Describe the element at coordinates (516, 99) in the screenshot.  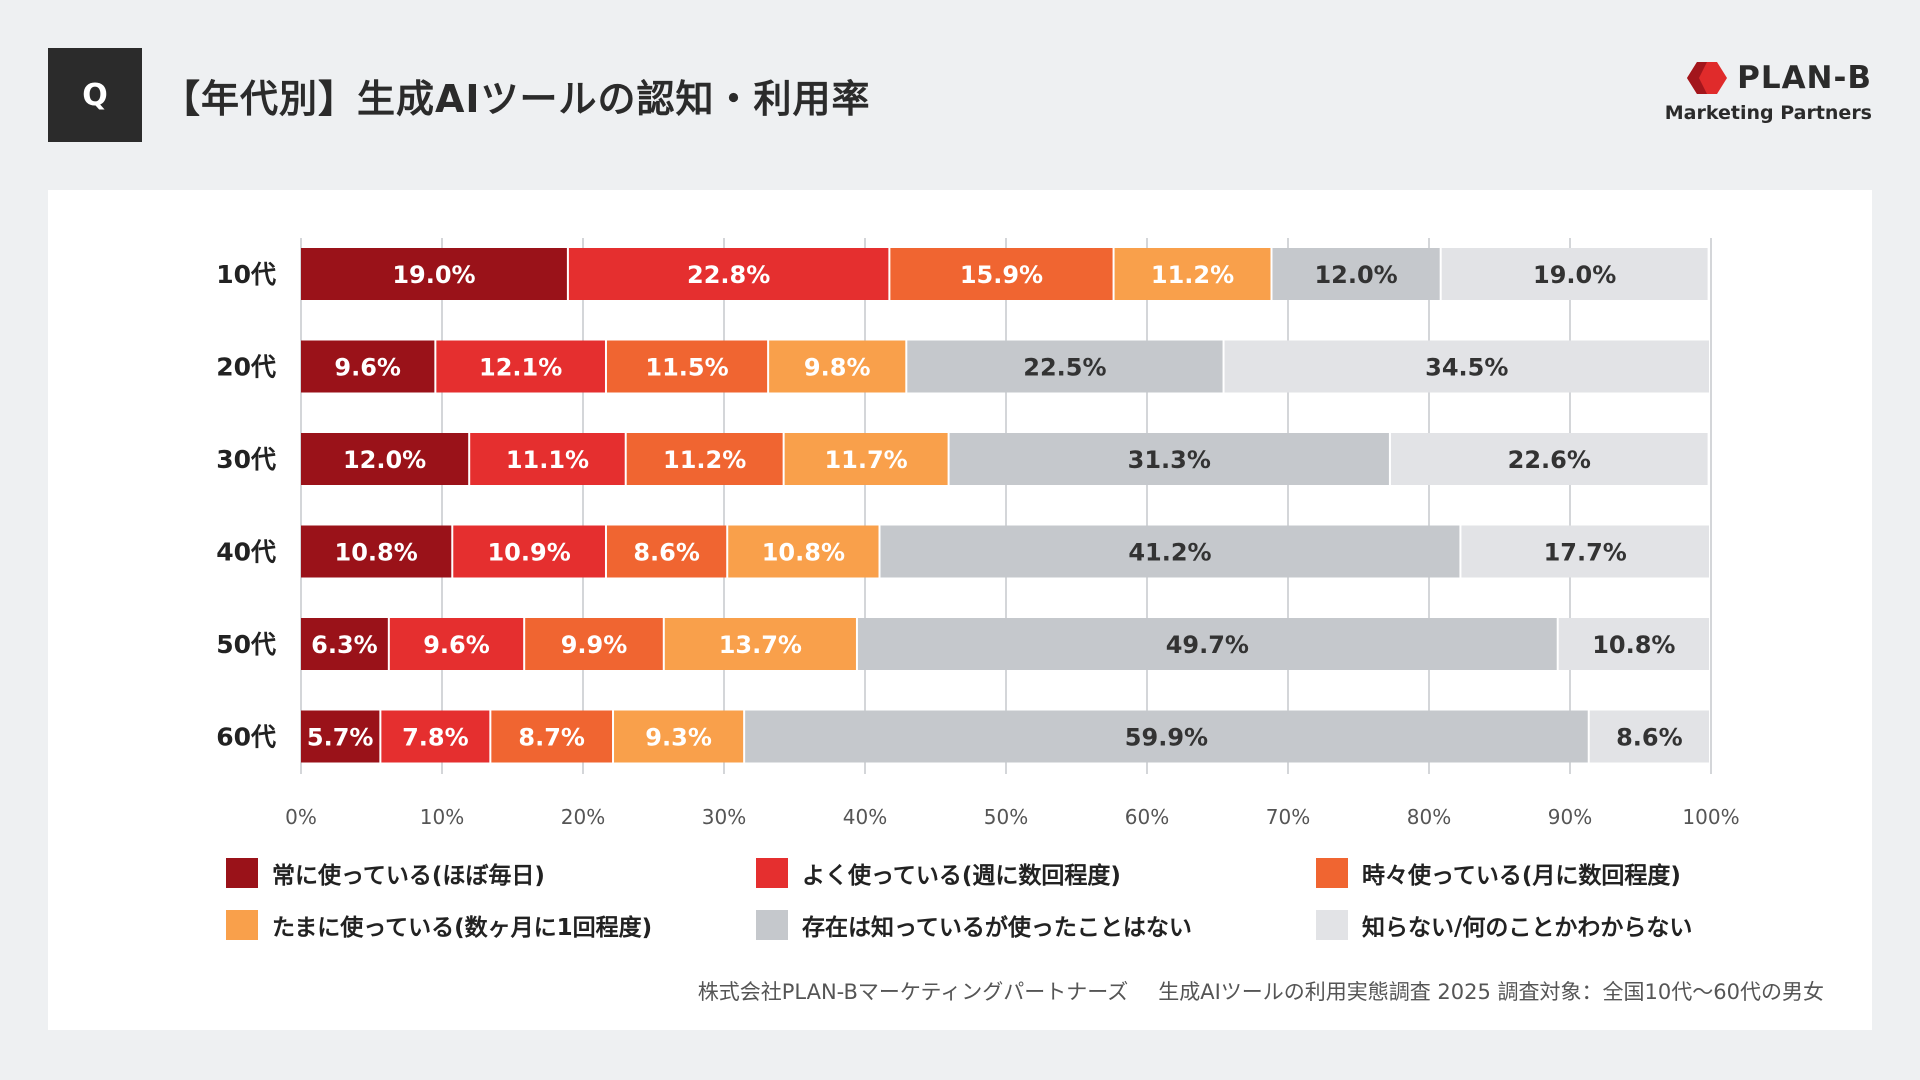
I see `page-title: 【年代別】生成AIツールの認知・利用率` at that location.